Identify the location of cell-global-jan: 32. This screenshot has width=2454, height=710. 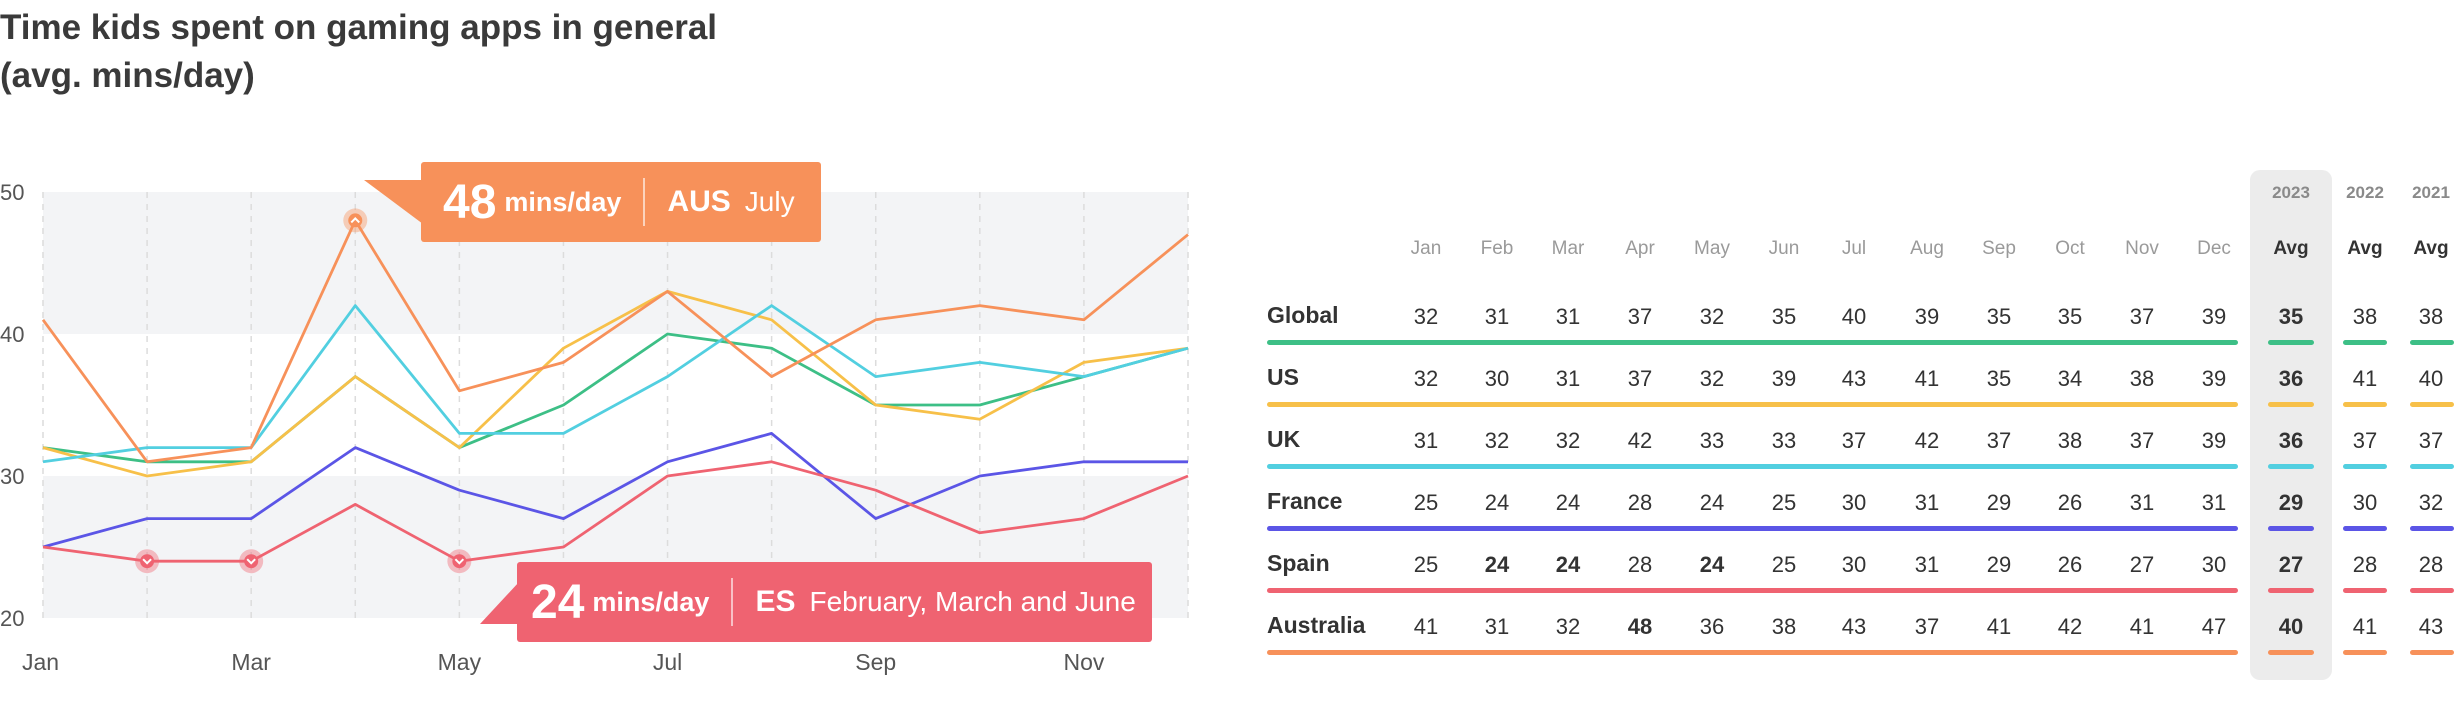
(1426, 316).